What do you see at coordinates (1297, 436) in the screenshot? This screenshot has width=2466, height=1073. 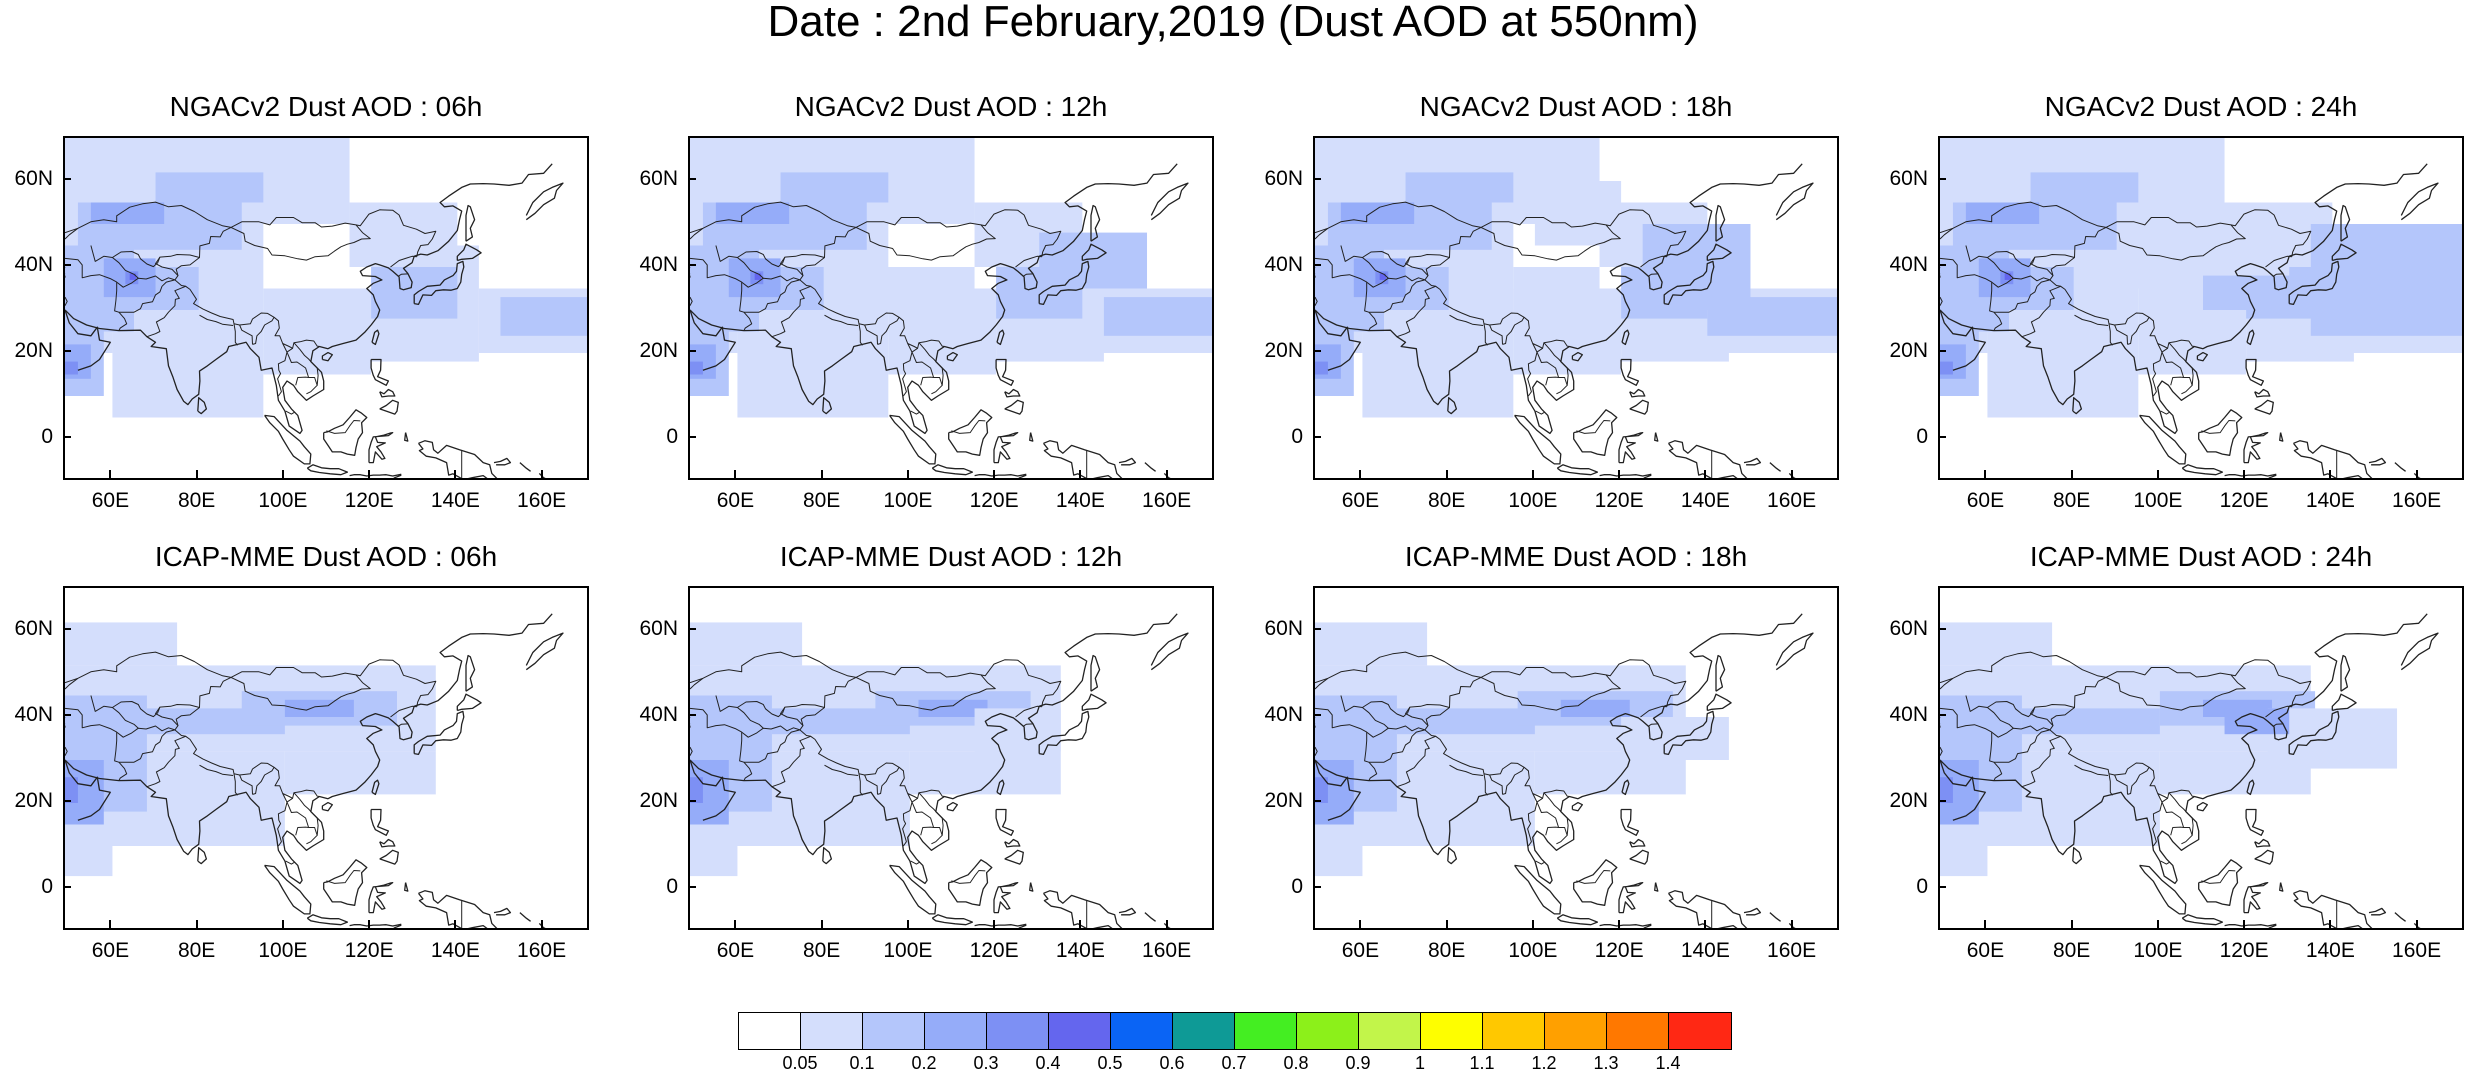 I see `lat-tick-label: 0` at bounding box center [1297, 436].